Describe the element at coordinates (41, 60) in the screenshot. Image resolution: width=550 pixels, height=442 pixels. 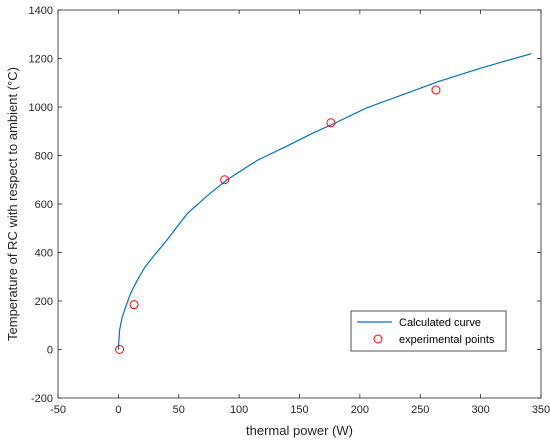
I see `y-tick-label: 1200` at that location.